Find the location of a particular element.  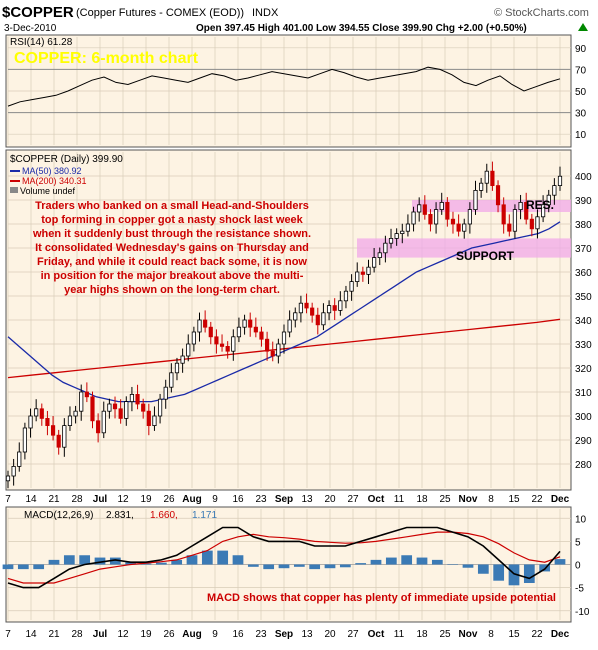

x-tick-label-macd: 28 is located at coordinates (77, 634).